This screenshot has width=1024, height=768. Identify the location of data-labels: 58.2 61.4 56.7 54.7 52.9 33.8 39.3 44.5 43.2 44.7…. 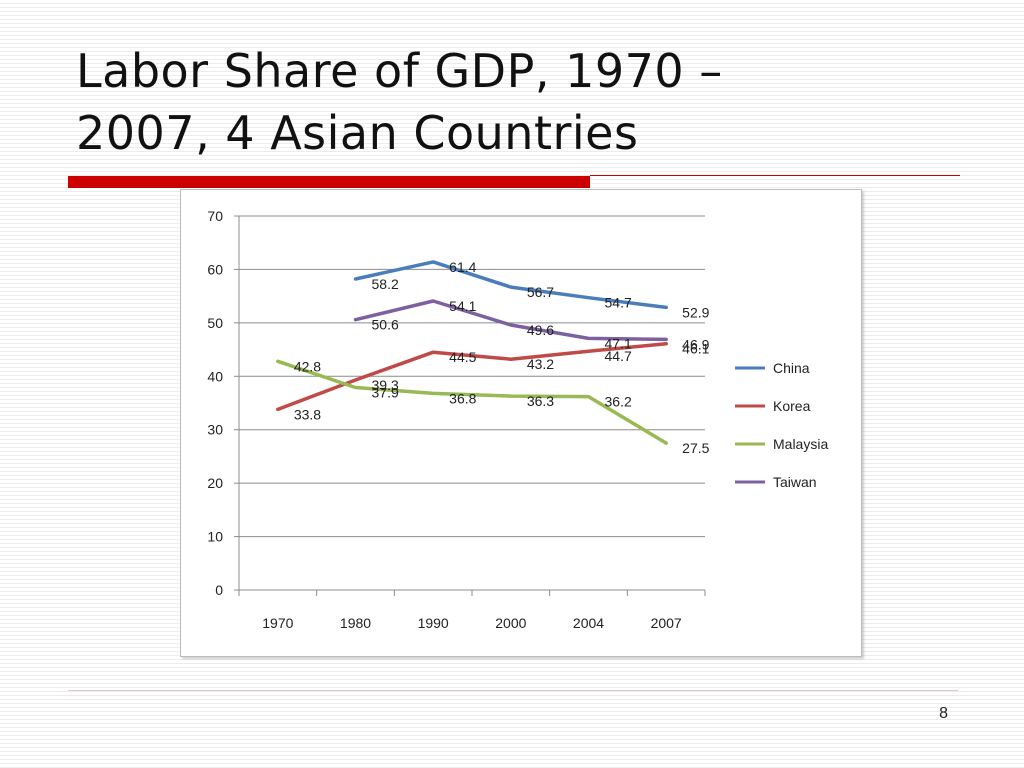
(502, 357).